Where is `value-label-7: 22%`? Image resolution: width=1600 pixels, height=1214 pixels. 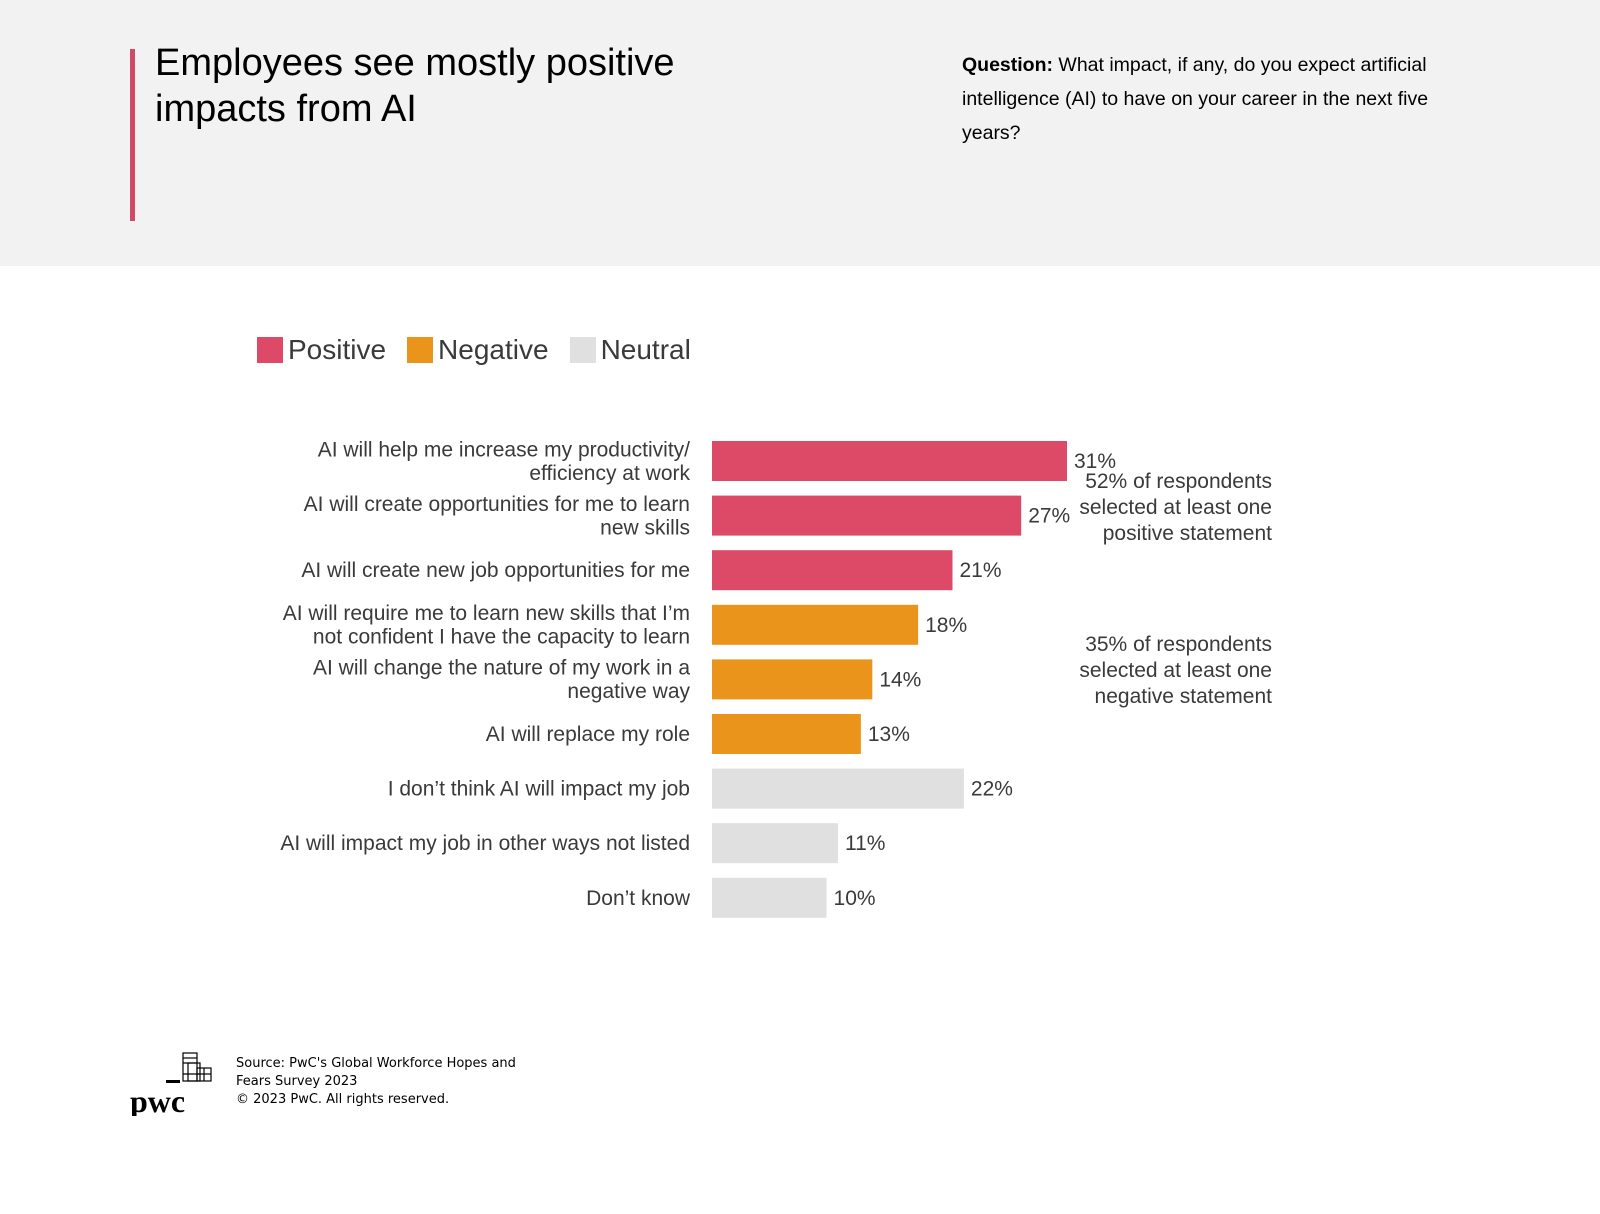
value-label-7: 22% is located at coordinates (992, 789).